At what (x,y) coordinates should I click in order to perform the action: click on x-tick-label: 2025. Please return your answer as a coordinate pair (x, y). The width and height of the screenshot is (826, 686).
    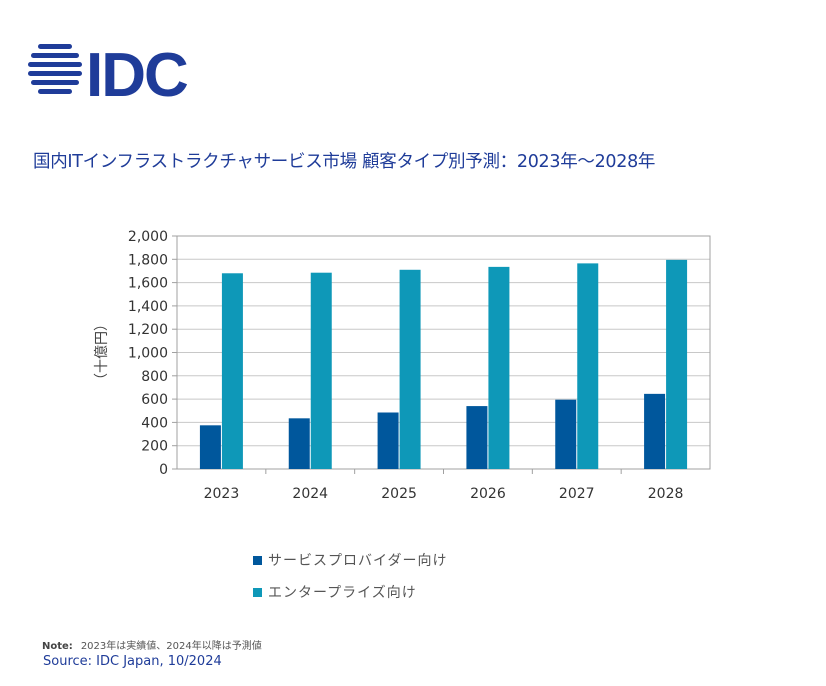
    Looking at the image, I should click on (399, 494).